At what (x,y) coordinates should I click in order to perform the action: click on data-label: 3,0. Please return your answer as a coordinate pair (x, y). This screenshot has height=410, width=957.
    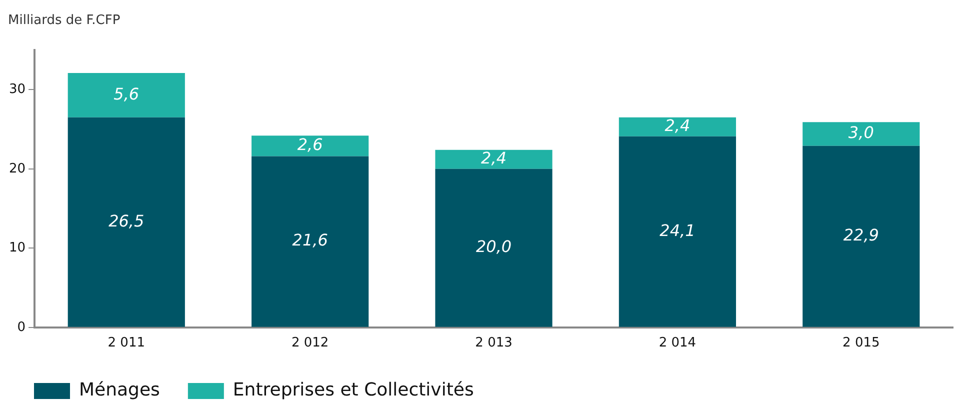
    Looking at the image, I should click on (861, 132).